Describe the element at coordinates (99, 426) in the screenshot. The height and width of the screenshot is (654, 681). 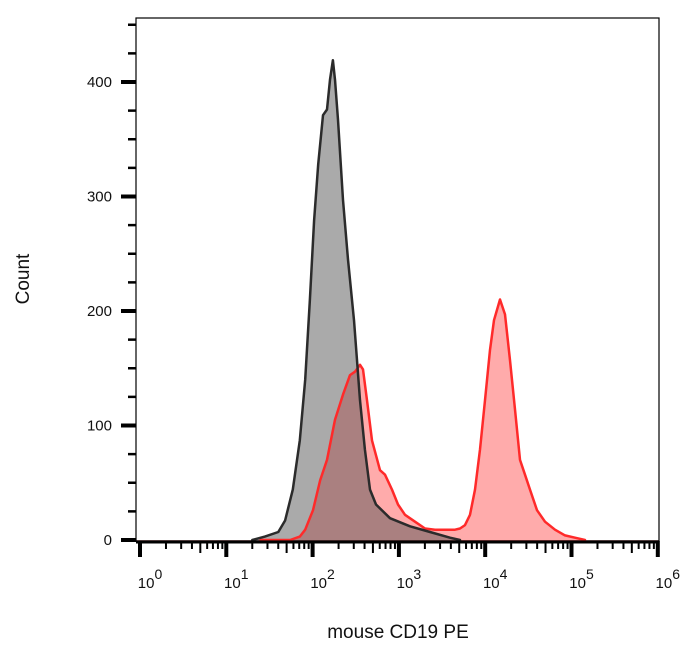
I see `y-tick-label: 100` at that location.